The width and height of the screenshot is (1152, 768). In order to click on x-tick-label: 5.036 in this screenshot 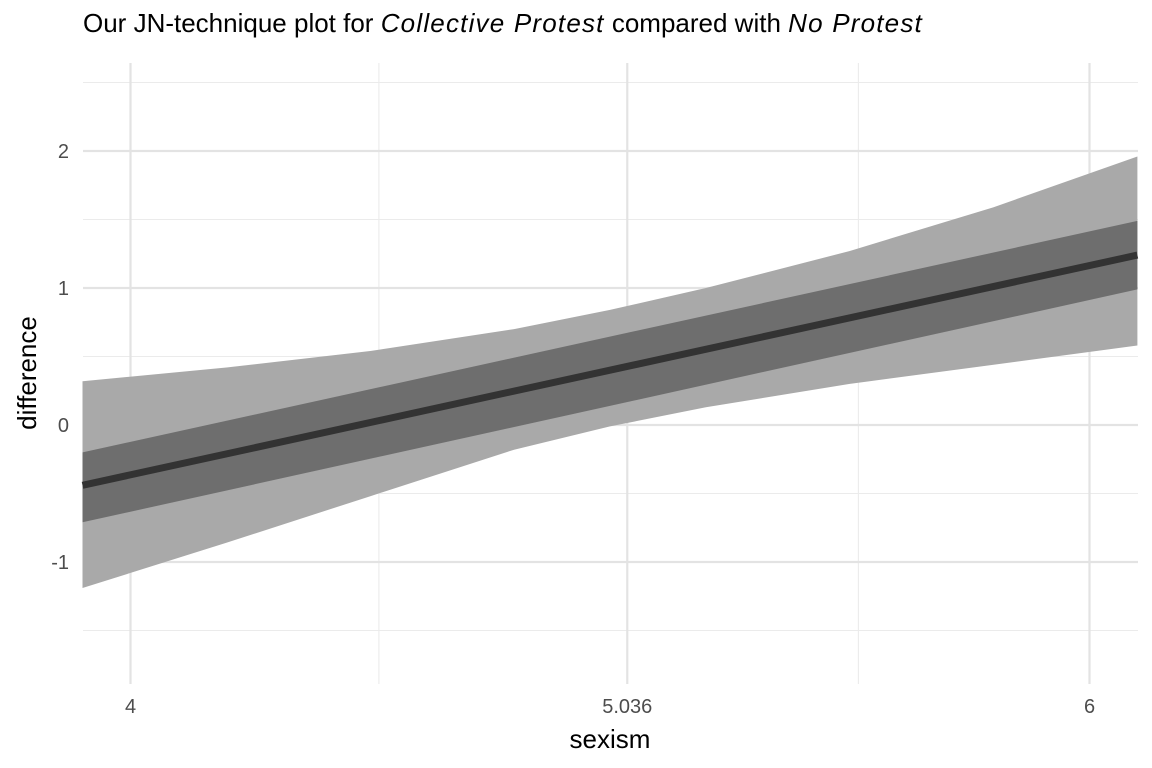, I will do `click(627, 707)`.